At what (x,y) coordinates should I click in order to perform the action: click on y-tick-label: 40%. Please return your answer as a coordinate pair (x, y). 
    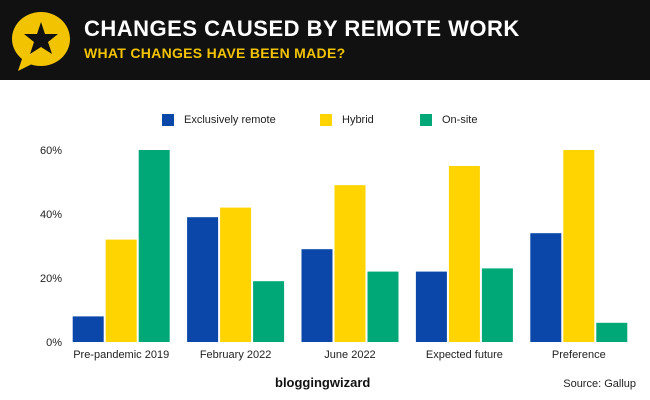
    Looking at the image, I should click on (51, 215).